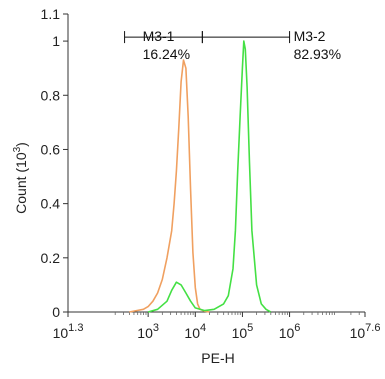 This screenshot has height=379, width=385. I want to click on y-tick-label: 0.4, so click(51, 204).